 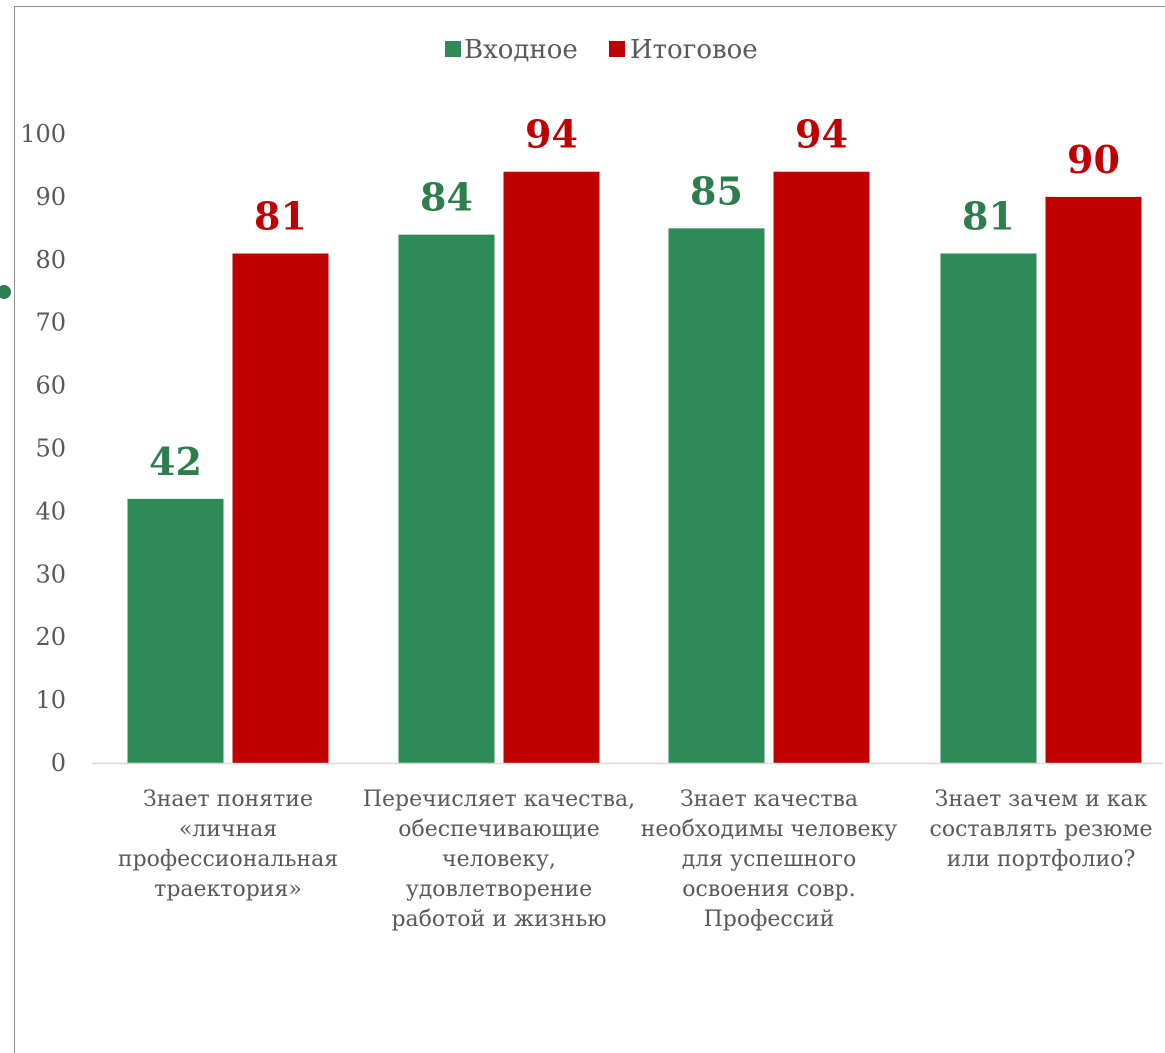 I want to click on x-category-line: работой и жизнью, so click(x=498, y=919).